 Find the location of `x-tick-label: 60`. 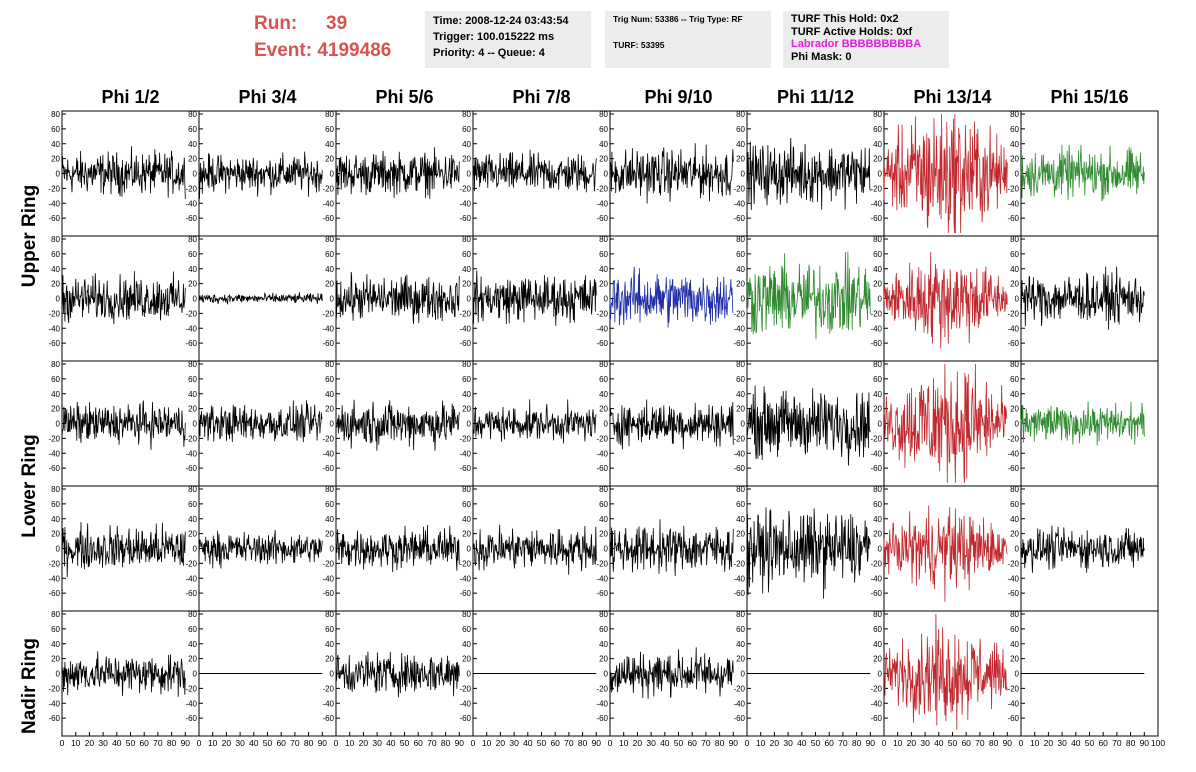

x-tick-label: 60 is located at coordinates (281, 743).